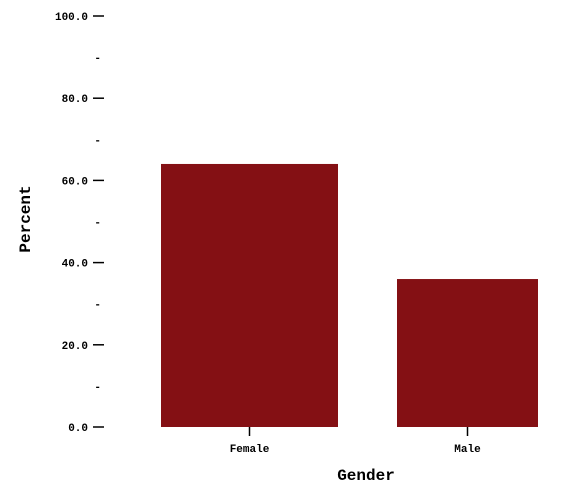  What do you see at coordinates (75, 182) in the screenshot?
I see `y-tick-label: 60.0` at bounding box center [75, 182].